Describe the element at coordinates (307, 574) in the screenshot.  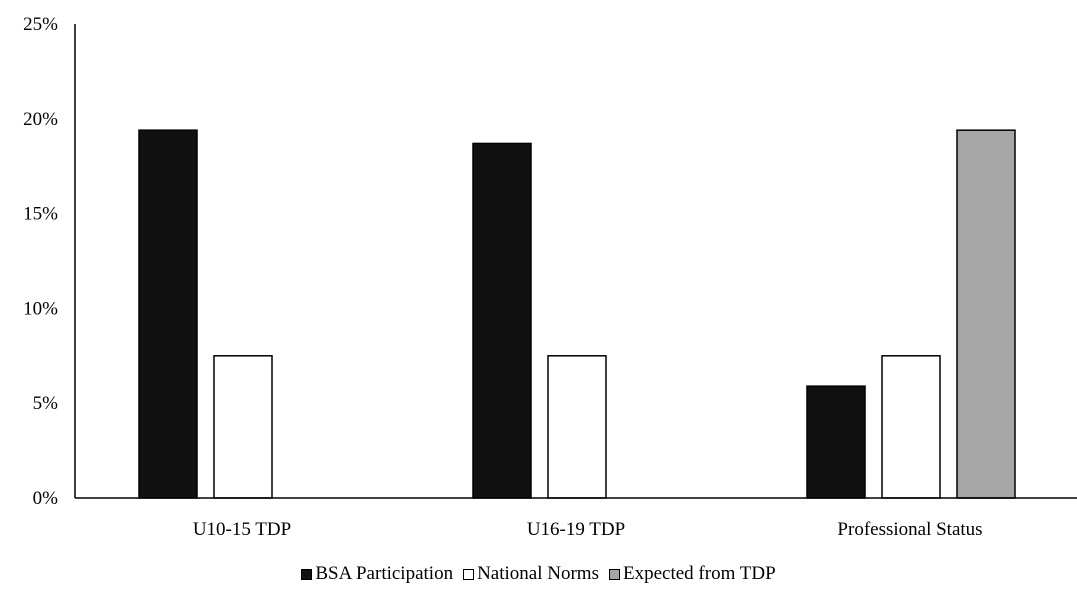
I see `legend-swatch-bsa-participation` at that location.